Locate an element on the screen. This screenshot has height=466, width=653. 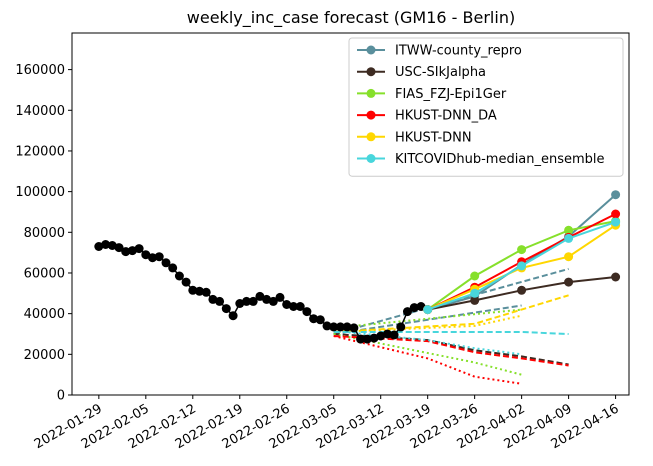
legend-label: KITCOVIDhub-median_ensemble is located at coordinates (500, 159).